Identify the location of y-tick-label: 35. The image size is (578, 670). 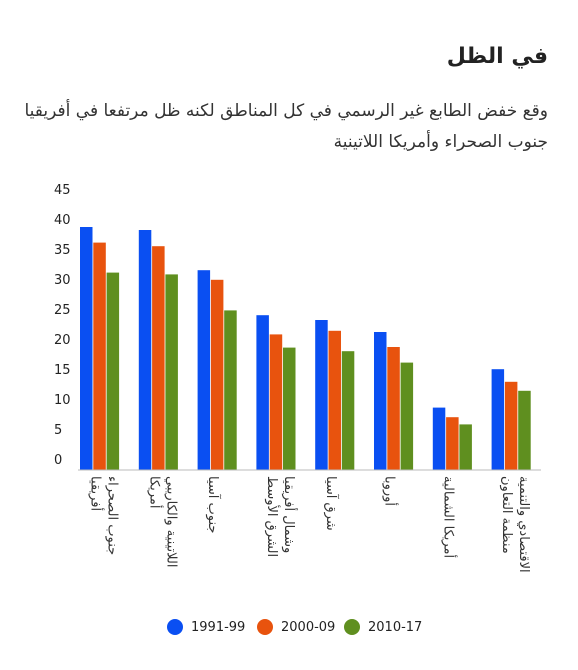
(62, 250).